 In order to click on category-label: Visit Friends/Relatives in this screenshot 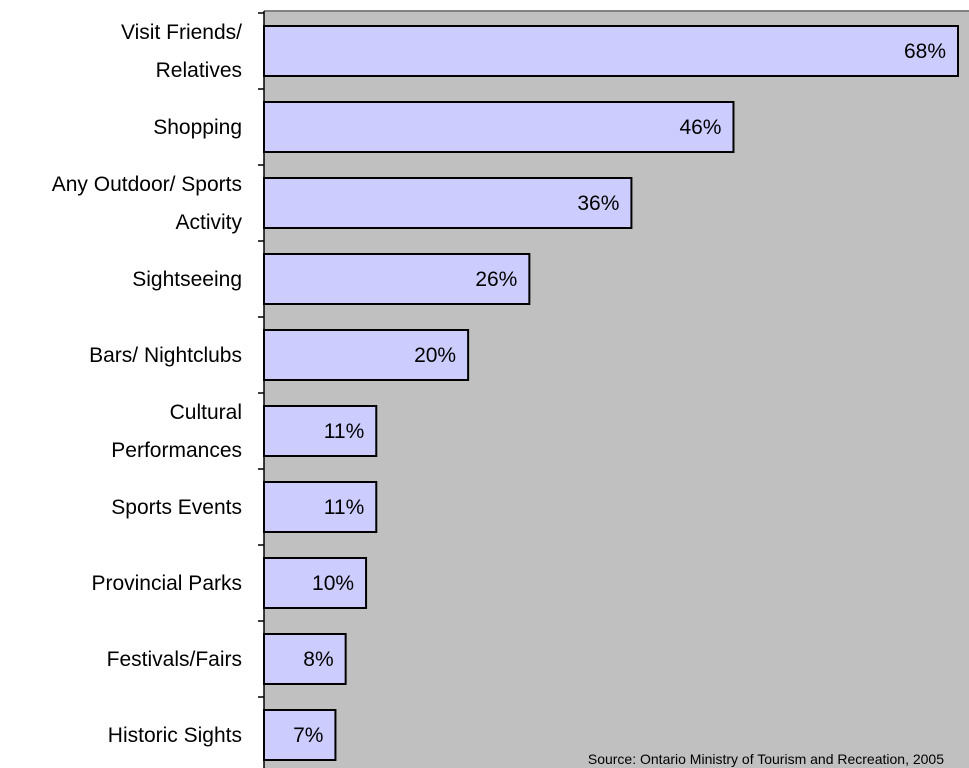, I will do `click(181, 51)`.